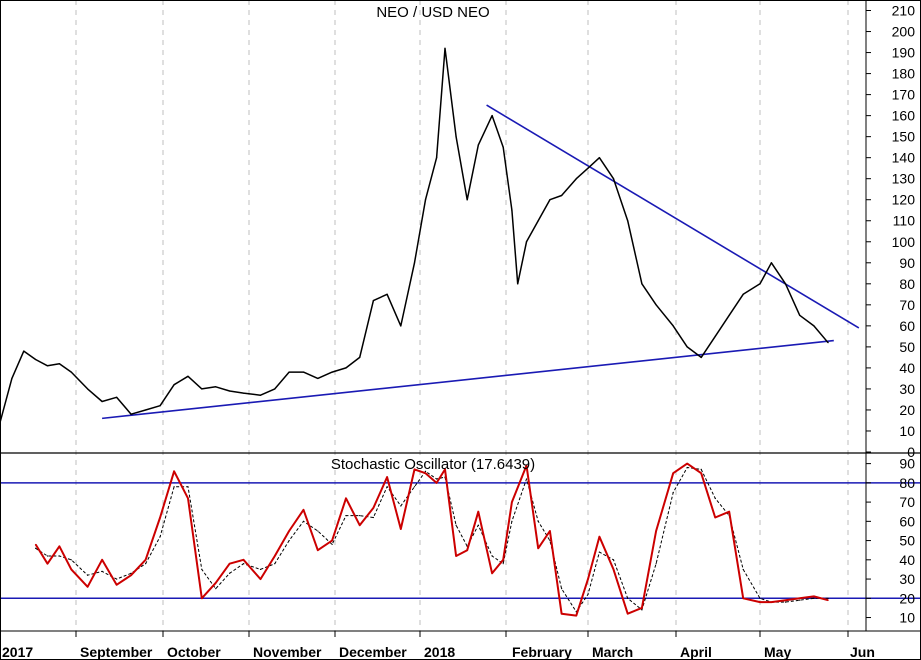 The image size is (921, 660). What do you see at coordinates (907, 502) in the screenshot?
I see `osc-y-tick-label: 70` at bounding box center [907, 502].